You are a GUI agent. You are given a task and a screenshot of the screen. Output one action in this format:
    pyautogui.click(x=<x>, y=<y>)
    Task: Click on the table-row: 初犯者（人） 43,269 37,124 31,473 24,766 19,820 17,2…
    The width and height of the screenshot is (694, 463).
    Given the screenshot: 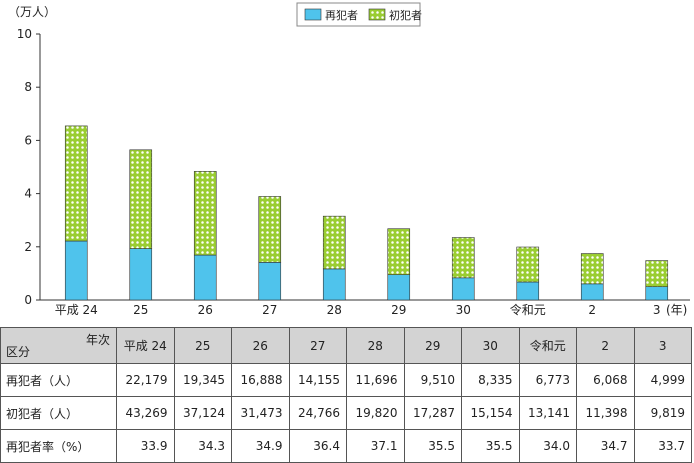 What is the action you would take?
    pyautogui.click(x=346, y=413)
    